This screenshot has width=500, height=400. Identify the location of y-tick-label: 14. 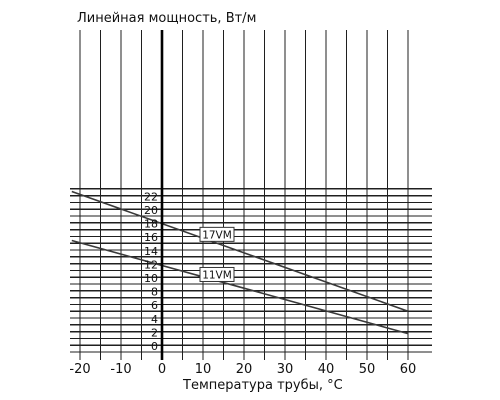
(151, 251).